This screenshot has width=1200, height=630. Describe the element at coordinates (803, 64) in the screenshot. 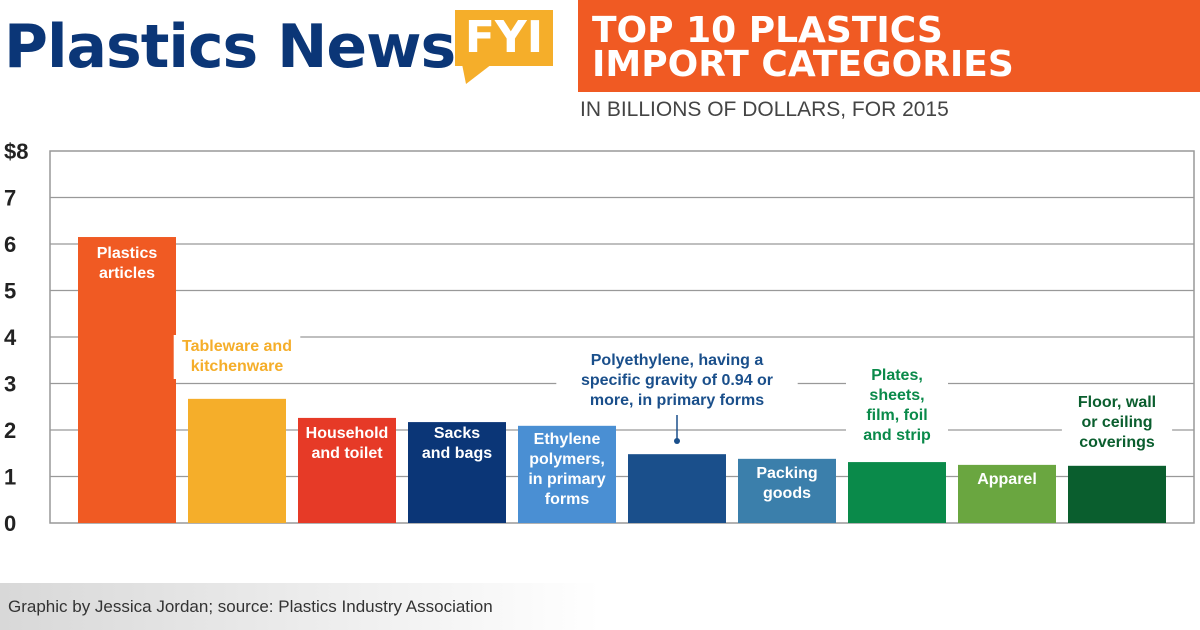

I see `title-line-2: IMPORT CATEGORIES` at that location.